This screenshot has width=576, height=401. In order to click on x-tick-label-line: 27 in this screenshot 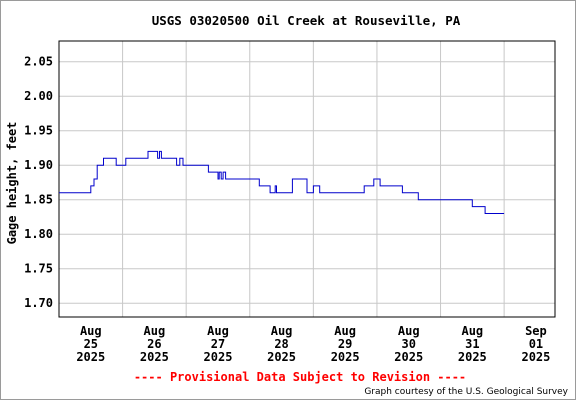, I will do `click(218, 344)`.